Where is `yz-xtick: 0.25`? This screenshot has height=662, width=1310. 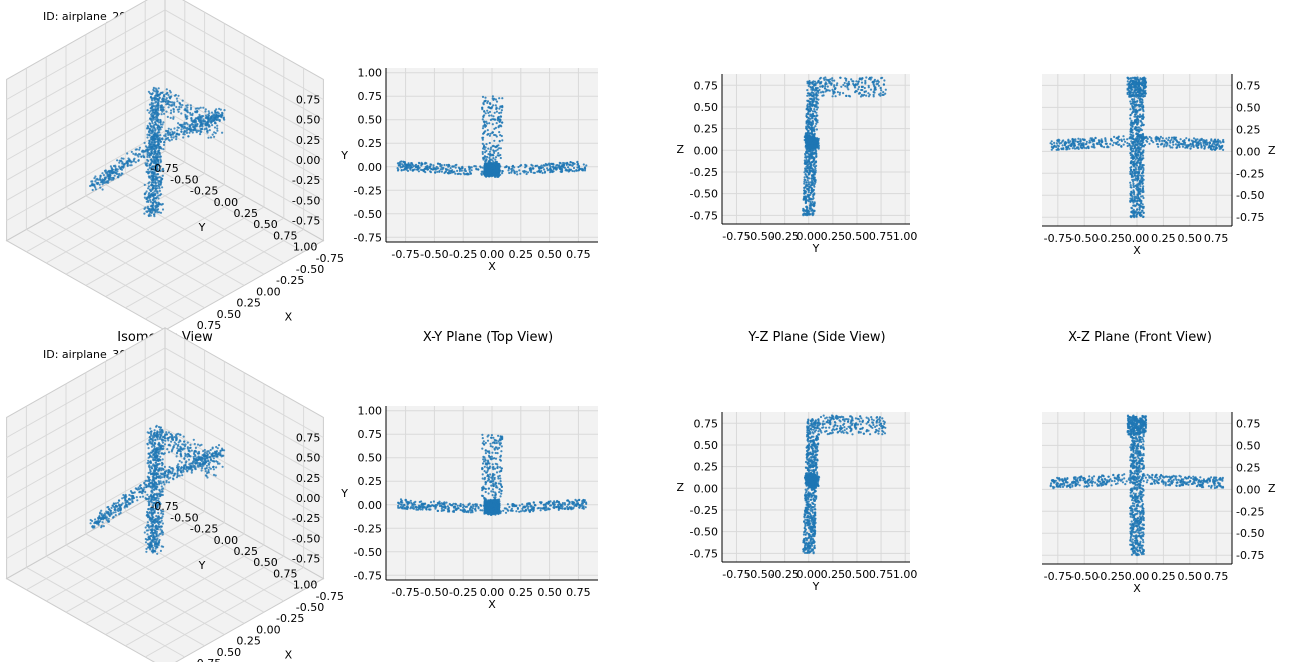
yz-xtick: 0.25 is located at coordinates (833, 236).